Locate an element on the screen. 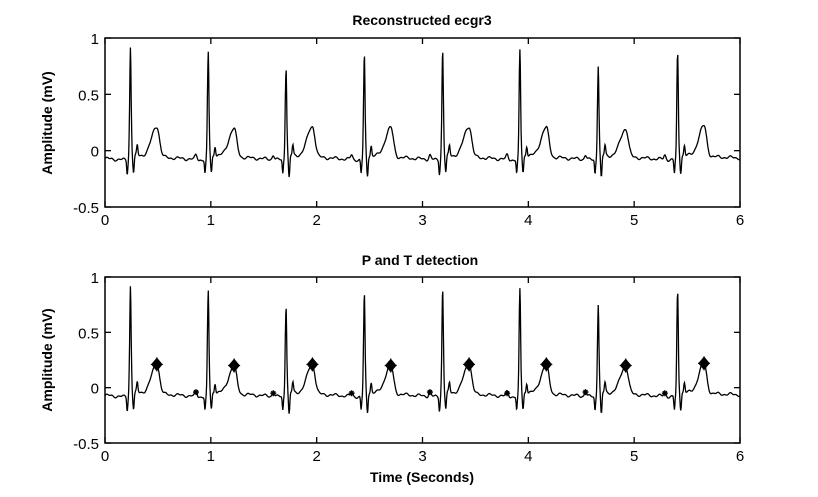 The image size is (818, 497). chart-title: P and T detection is located at coordinates (420, 260).